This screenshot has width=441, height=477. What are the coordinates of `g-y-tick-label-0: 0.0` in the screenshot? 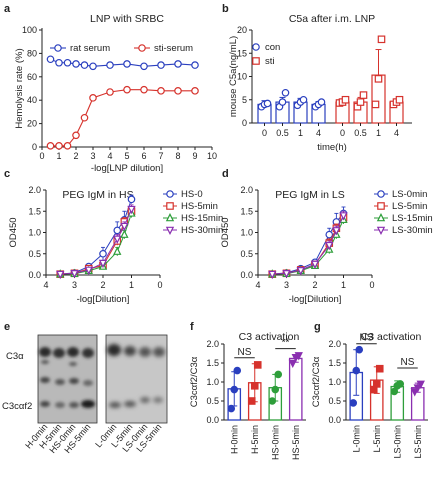 It's located at (334, 420).